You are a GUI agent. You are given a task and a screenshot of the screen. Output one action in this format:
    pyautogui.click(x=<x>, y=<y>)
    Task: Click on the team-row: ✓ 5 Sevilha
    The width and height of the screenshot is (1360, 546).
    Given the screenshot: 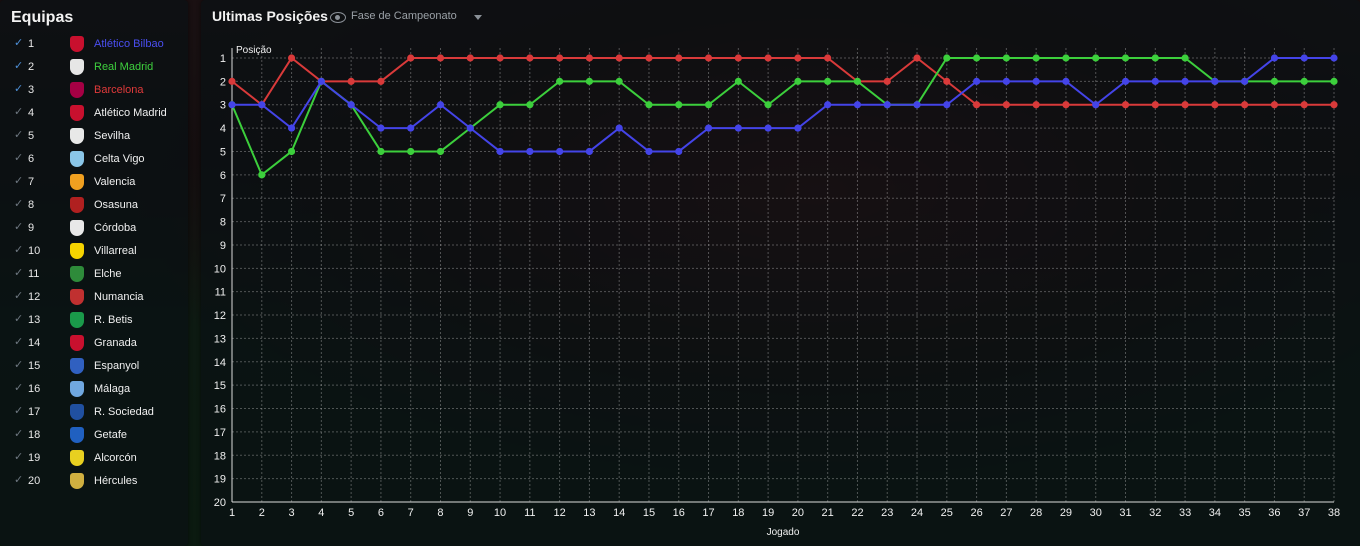 What is the action you would take?
    pyautogui.click(x=94, y=136)
    